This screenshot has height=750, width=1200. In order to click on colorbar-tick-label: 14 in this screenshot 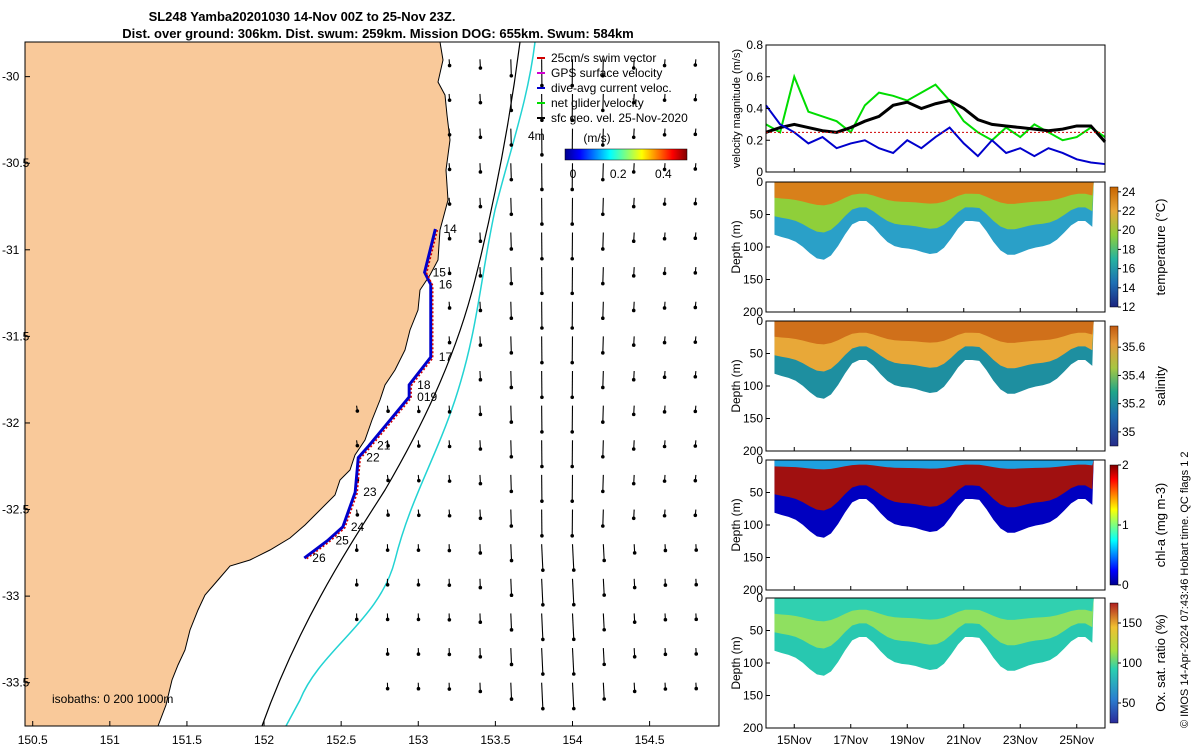, I will do `click(1129, 288)`.